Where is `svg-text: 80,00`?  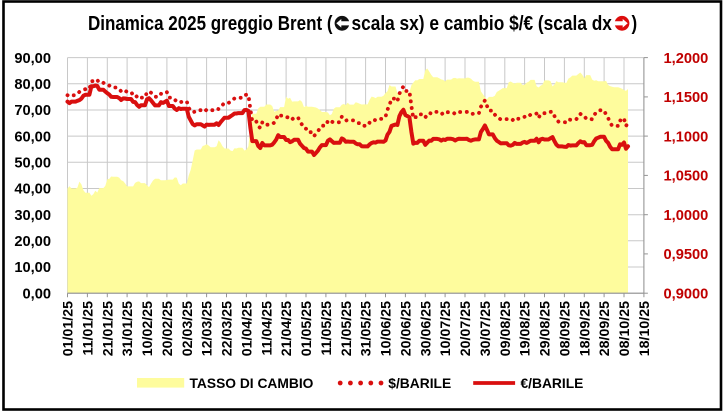 svg-text: 80,00 is located at coordinates (32, 85).